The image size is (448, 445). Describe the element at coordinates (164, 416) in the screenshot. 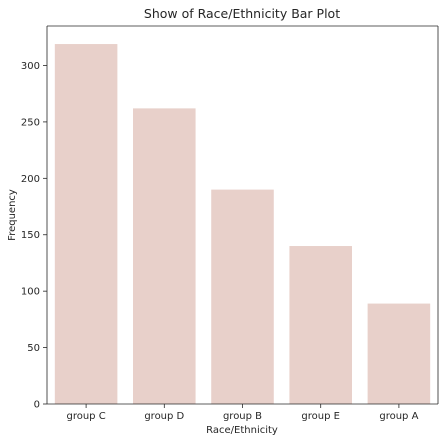

I see `x-tick-label: group D` at that location.